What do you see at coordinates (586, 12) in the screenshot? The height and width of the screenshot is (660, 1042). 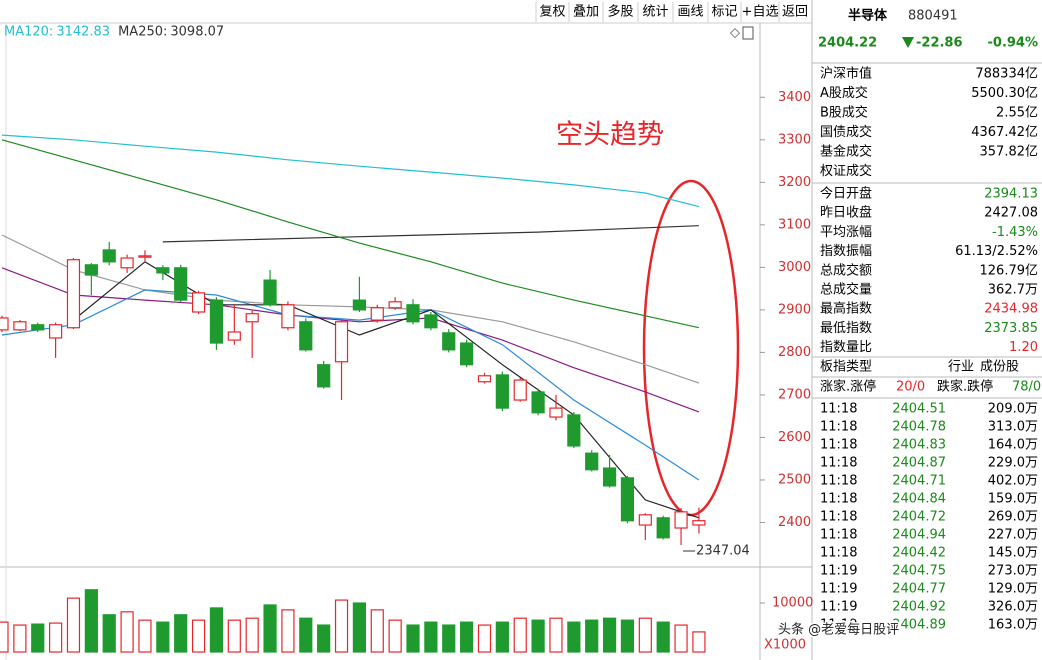 I see `toolbar-button: 叠加` at bounding box center [586, 12].